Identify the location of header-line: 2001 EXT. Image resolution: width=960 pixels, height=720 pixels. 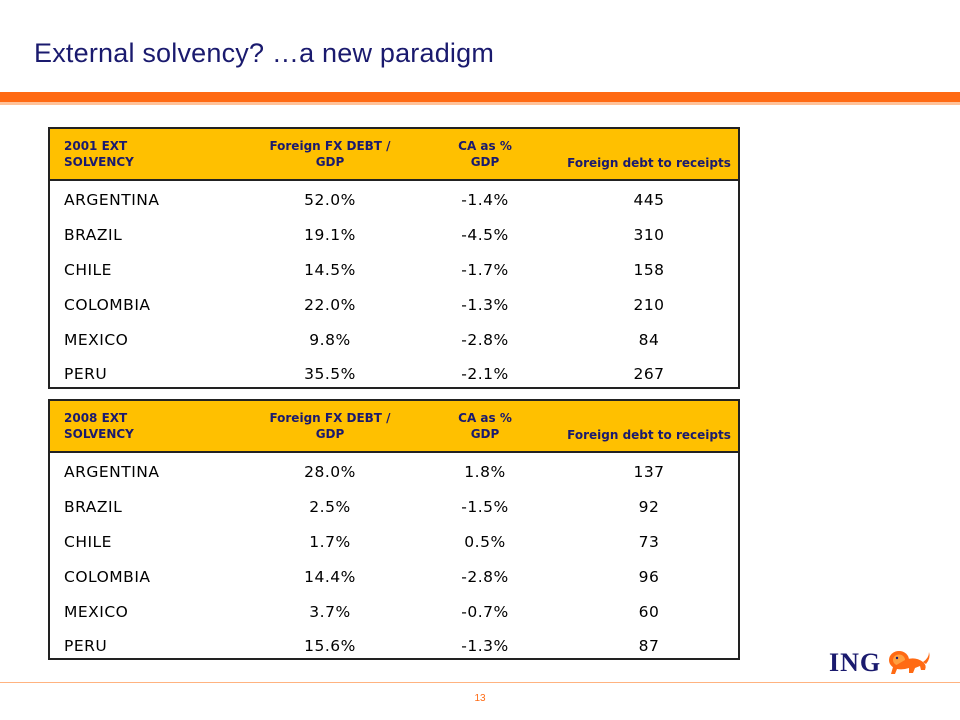
(96, 146).